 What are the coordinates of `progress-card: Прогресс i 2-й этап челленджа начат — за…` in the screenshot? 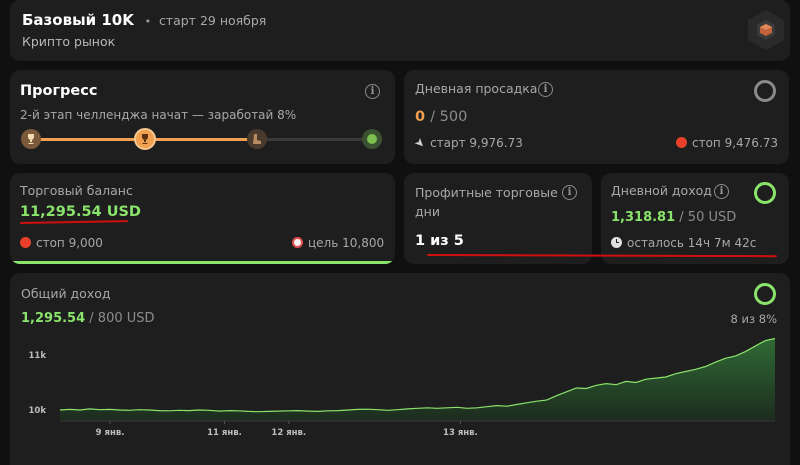 It's located at (202, 117).